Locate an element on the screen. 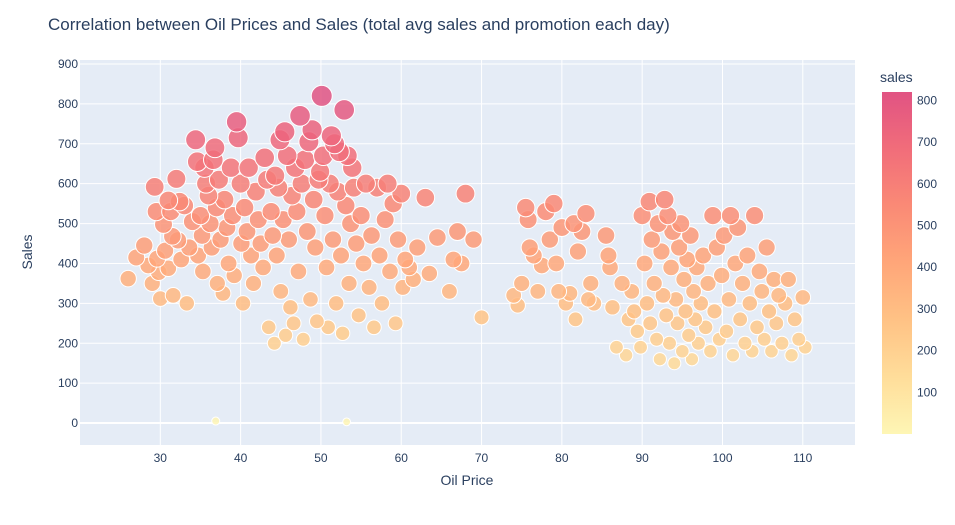 The width and height of the screenshot is (955, 525). x-tick-label: 40 is located at coordinates (241, 458).